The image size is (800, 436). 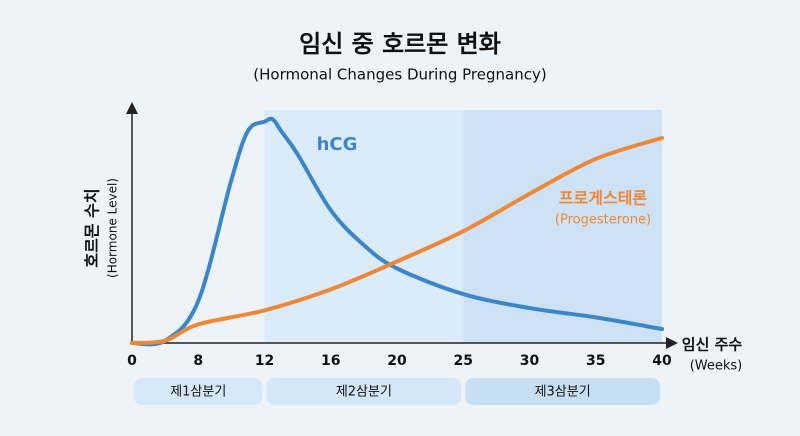 I want to click on x-tick-label: 16, so click(x=330, y=361).